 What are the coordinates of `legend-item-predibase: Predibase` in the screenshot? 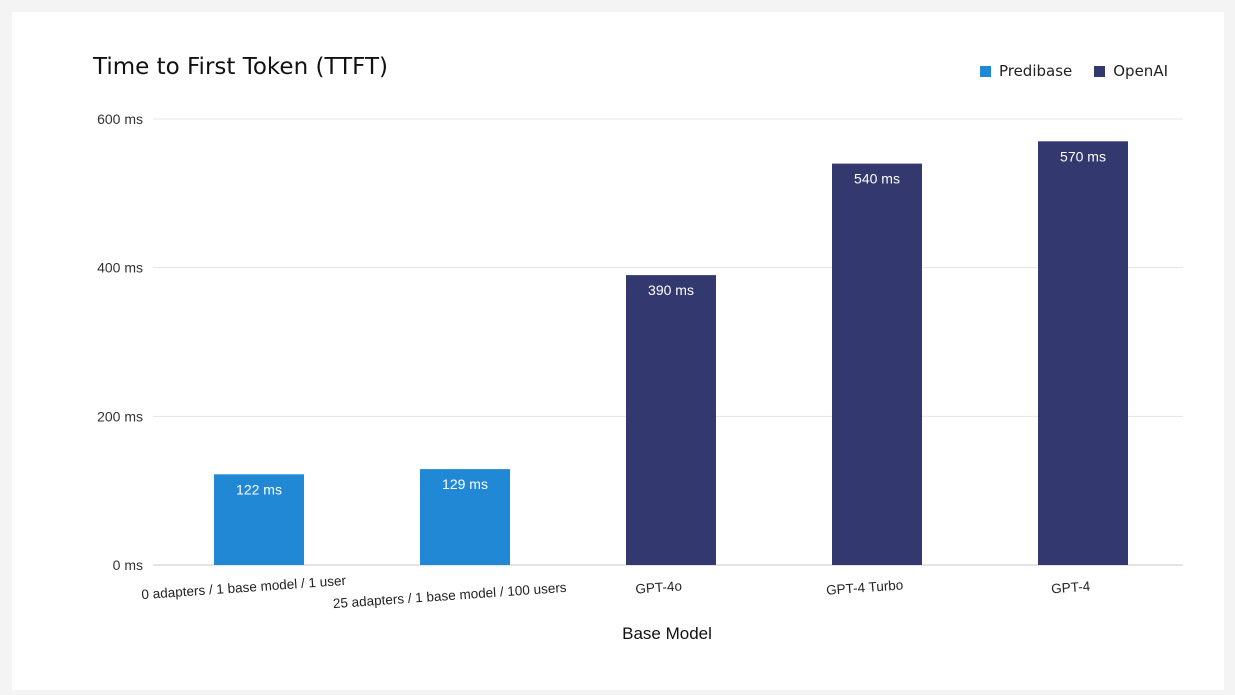 It's located at (1026, 71).